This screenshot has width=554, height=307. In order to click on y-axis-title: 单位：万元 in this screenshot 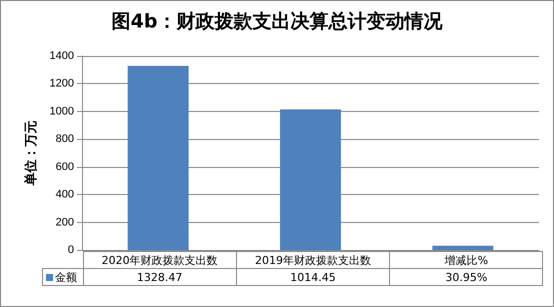, I will do `click(31, 153)`.